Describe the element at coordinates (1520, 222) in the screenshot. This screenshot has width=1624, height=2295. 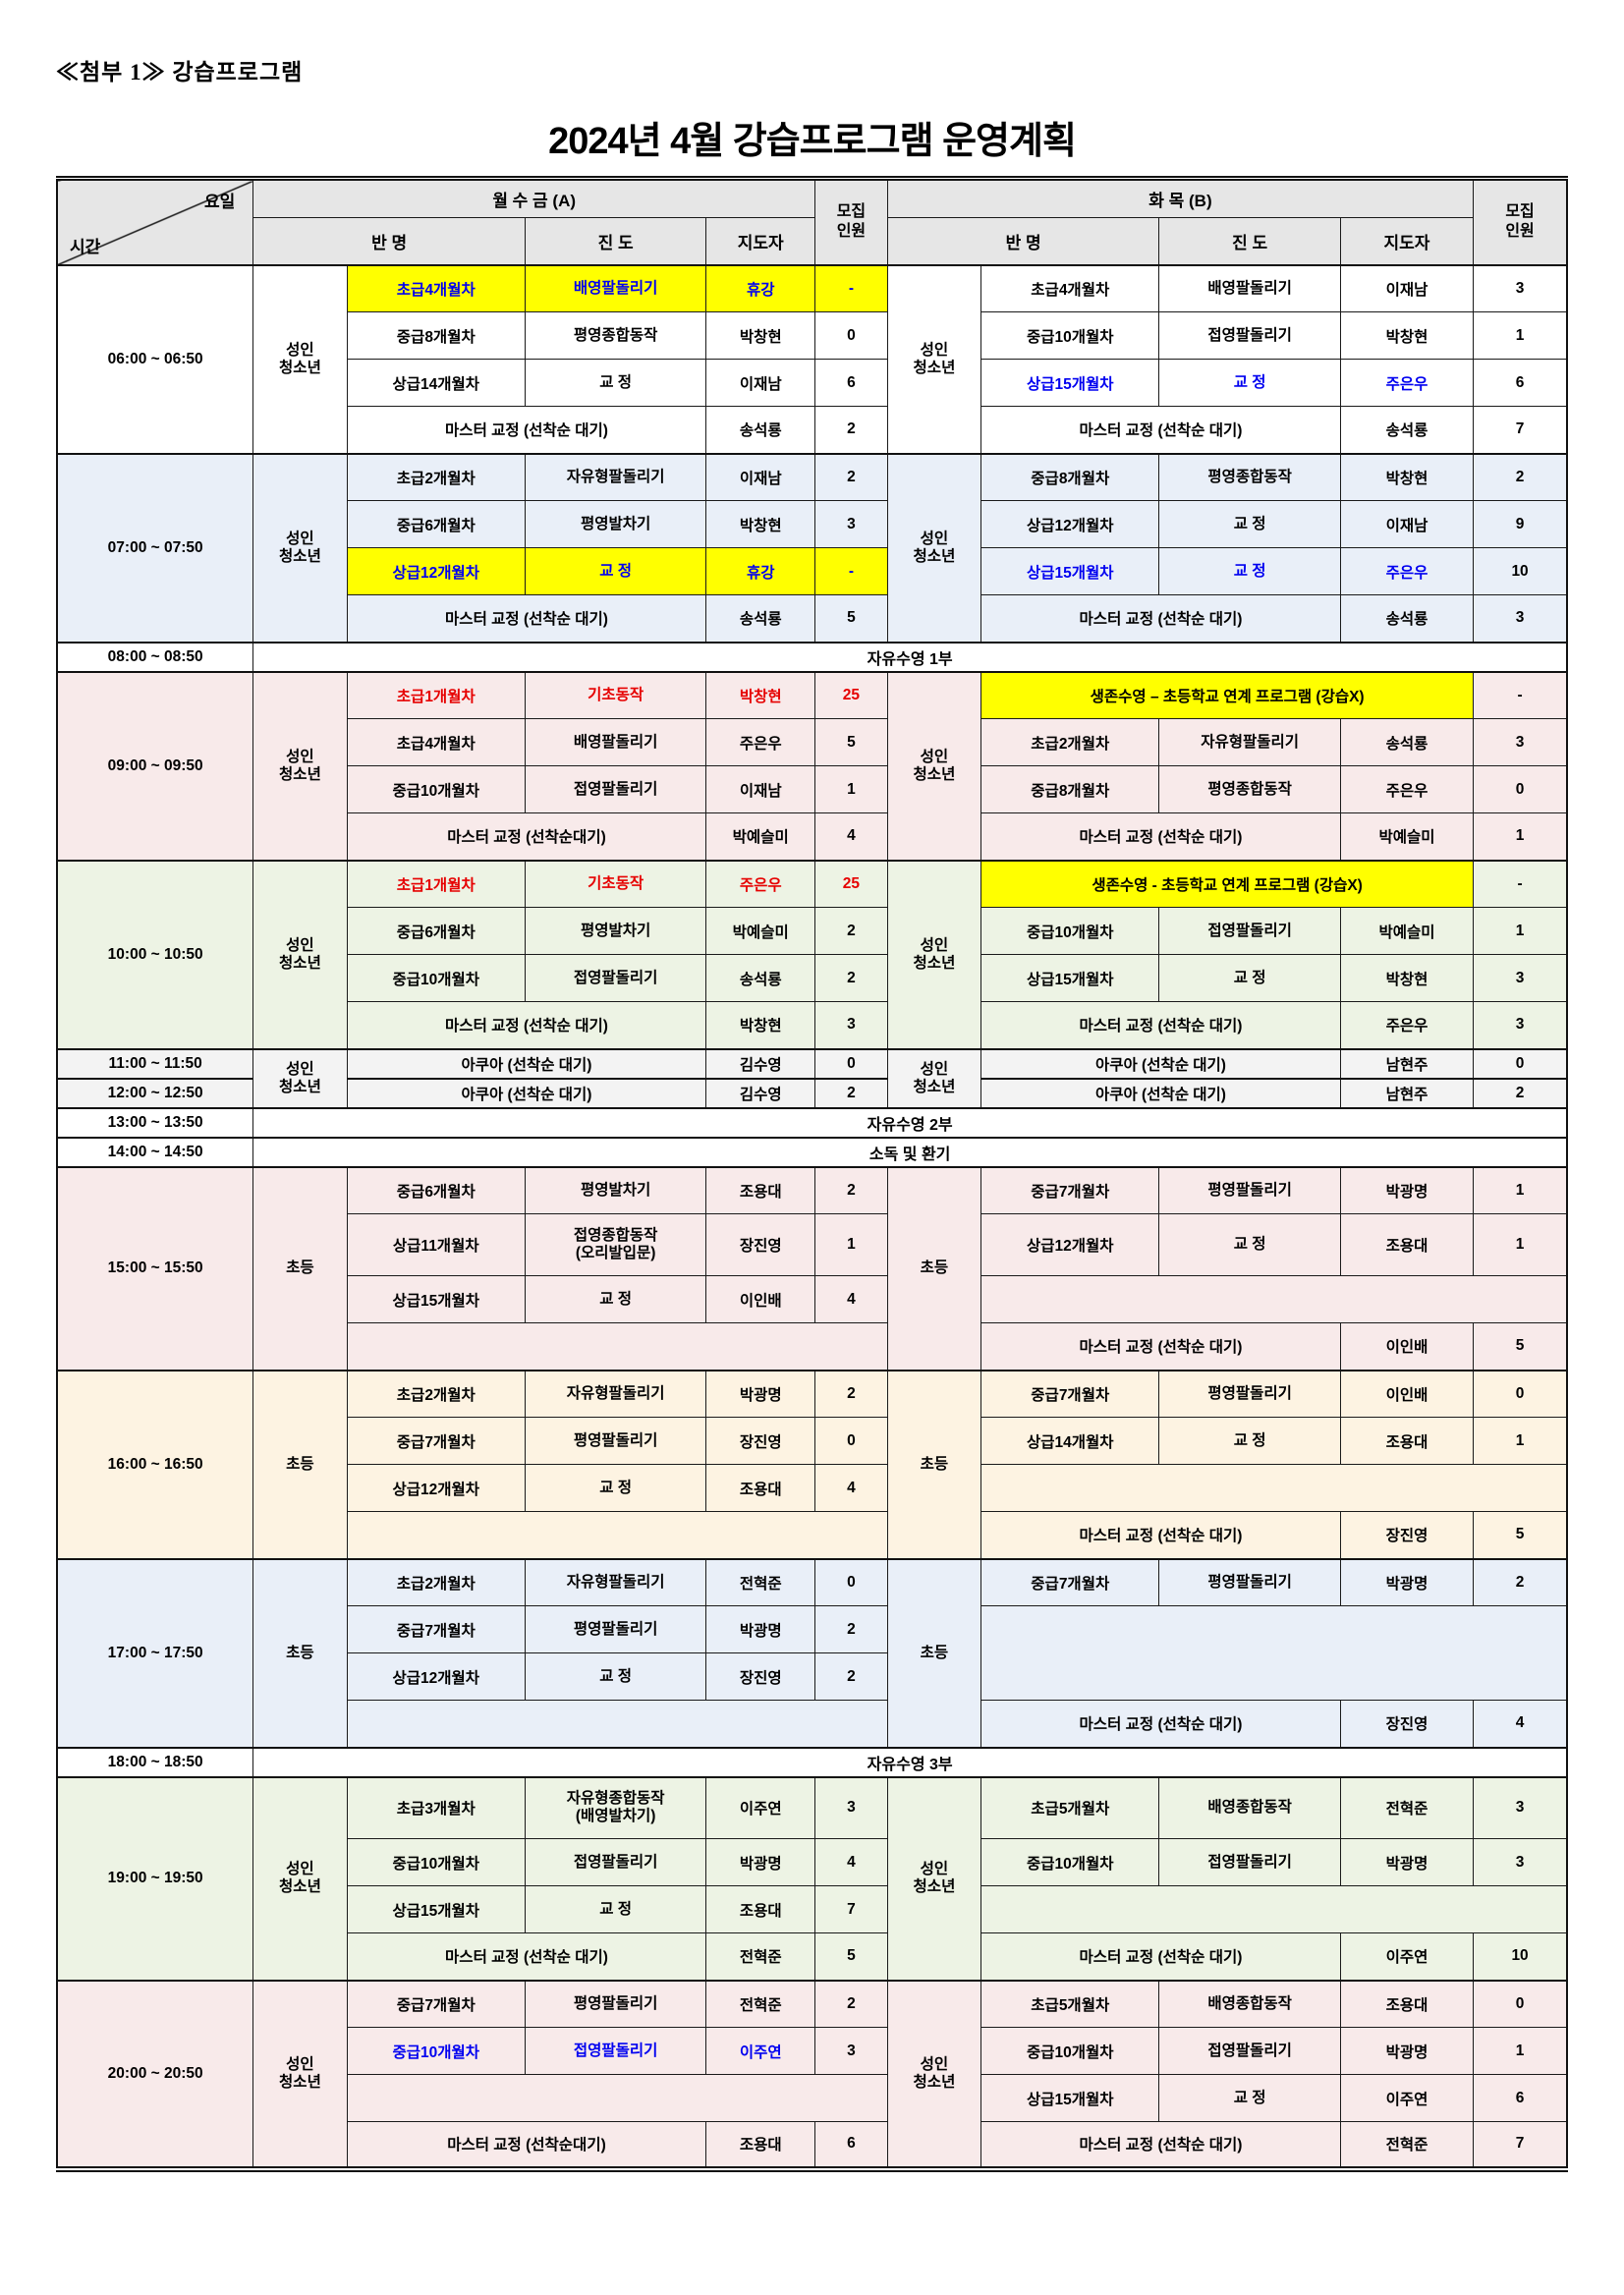
I see `capacity-b-header: 모집 인원` at that location.